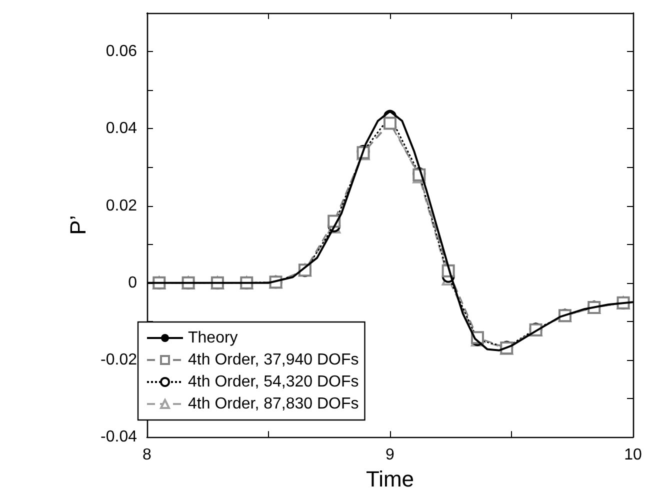 This screenshot has height=495, width=664. I want to click on x-tick-label: 10, so click(633, 455).